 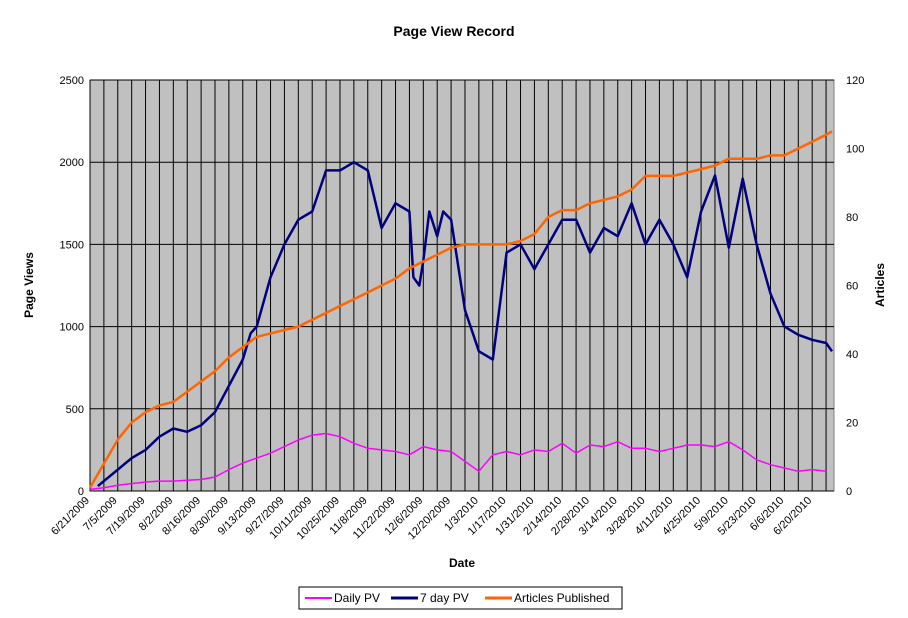 I want to click on legend-label-daily-pv: Daily PV, so click(x=357, y=598).